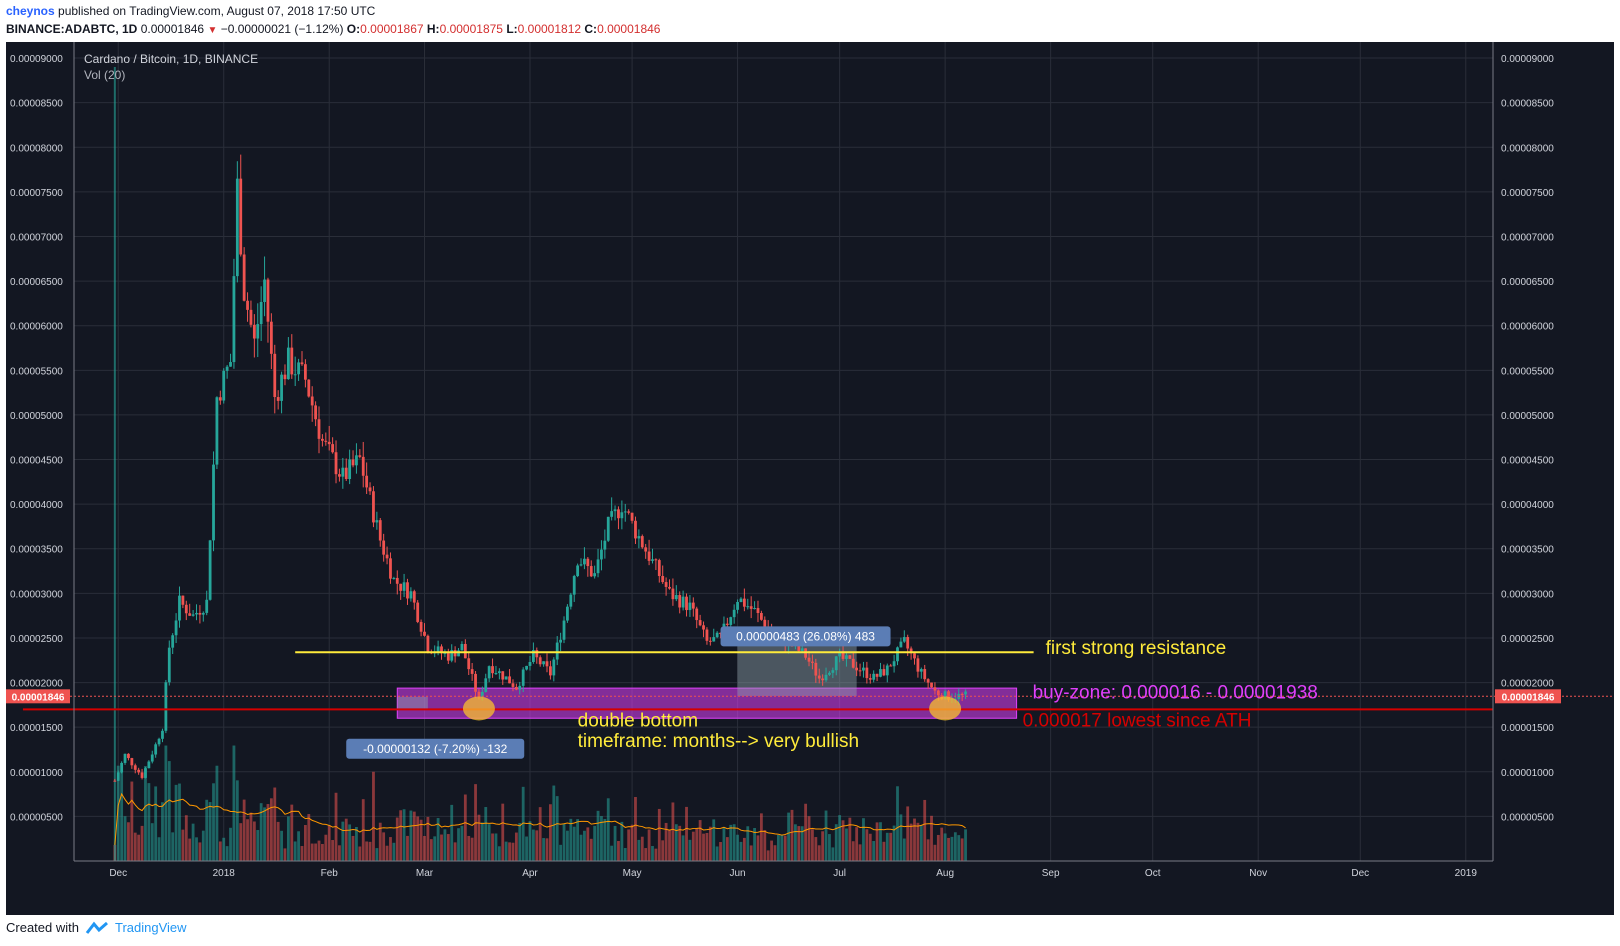 Image resolution: width=1620 pixels, height=946 pixels. What do you see at coordinates (638, 720) in the screenshot?
I see `double-bottom-label: double bottom` at bounding box center [638, 720].